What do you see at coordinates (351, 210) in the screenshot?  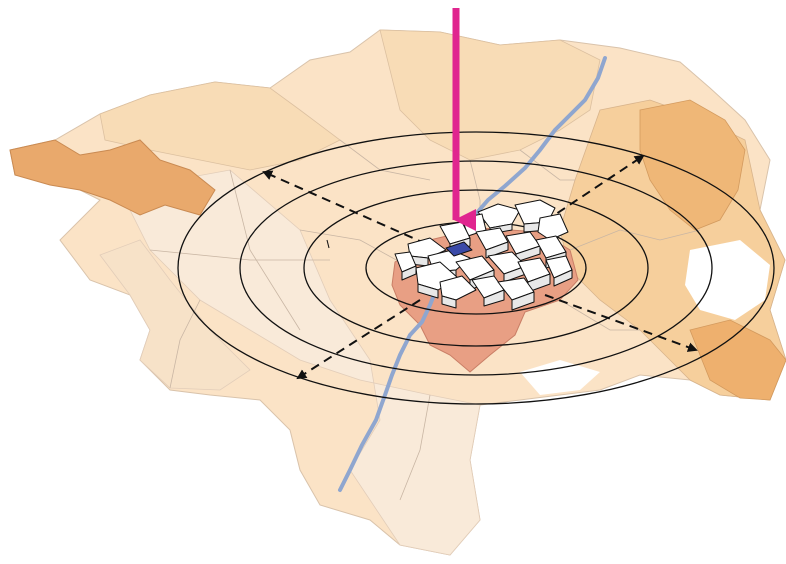 I see `axis-northwest` at bounding box center [351, 210].